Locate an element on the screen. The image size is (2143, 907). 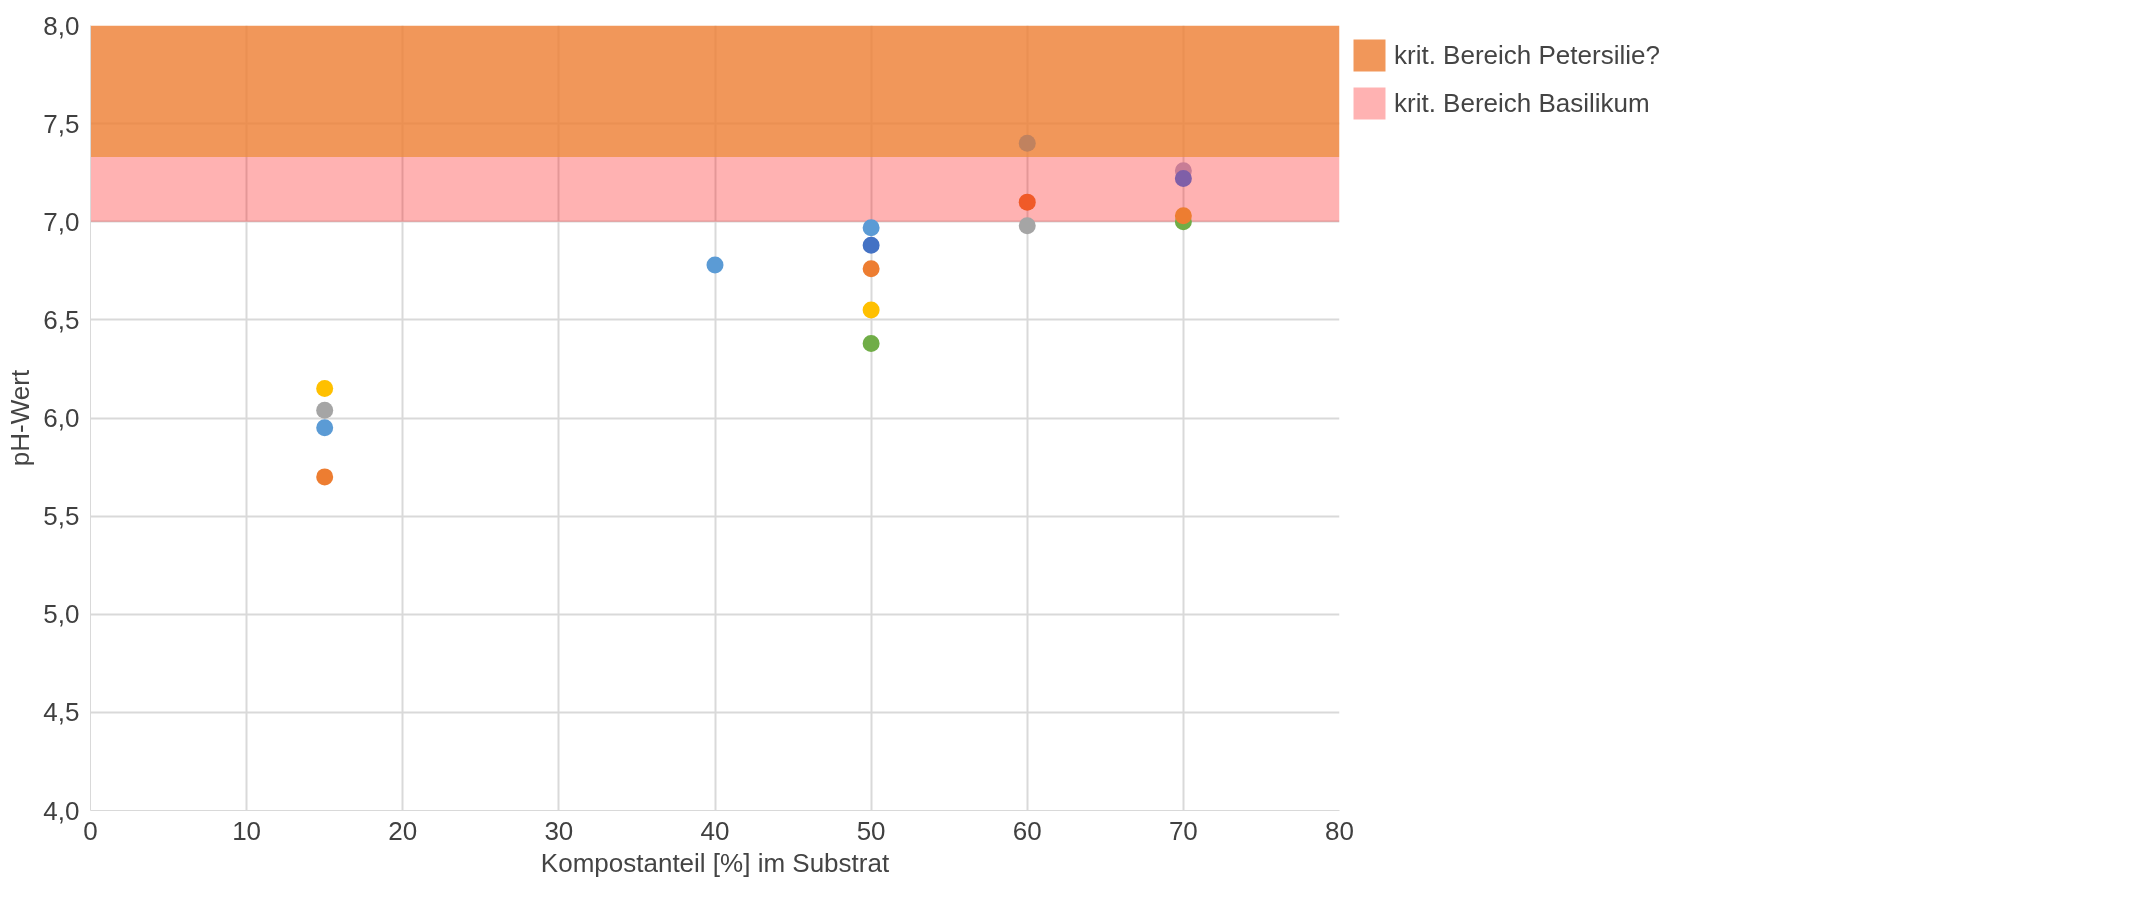
y-tick-label: 6,0 is located at coordinates (61, 418).